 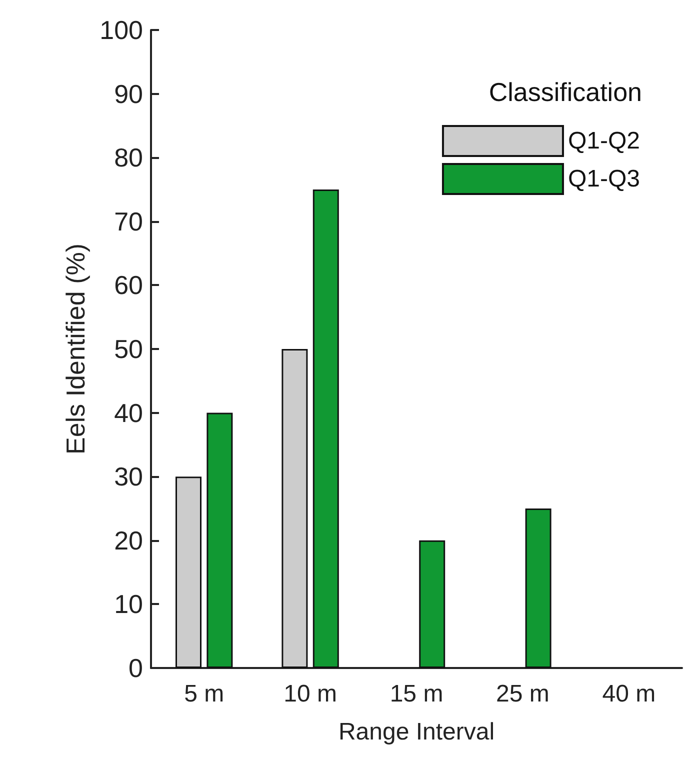 What do you see at coordinates (523, 694) in the screenshot?
I see `x-tick-label: 25 m` at bounding box center [523, 694].